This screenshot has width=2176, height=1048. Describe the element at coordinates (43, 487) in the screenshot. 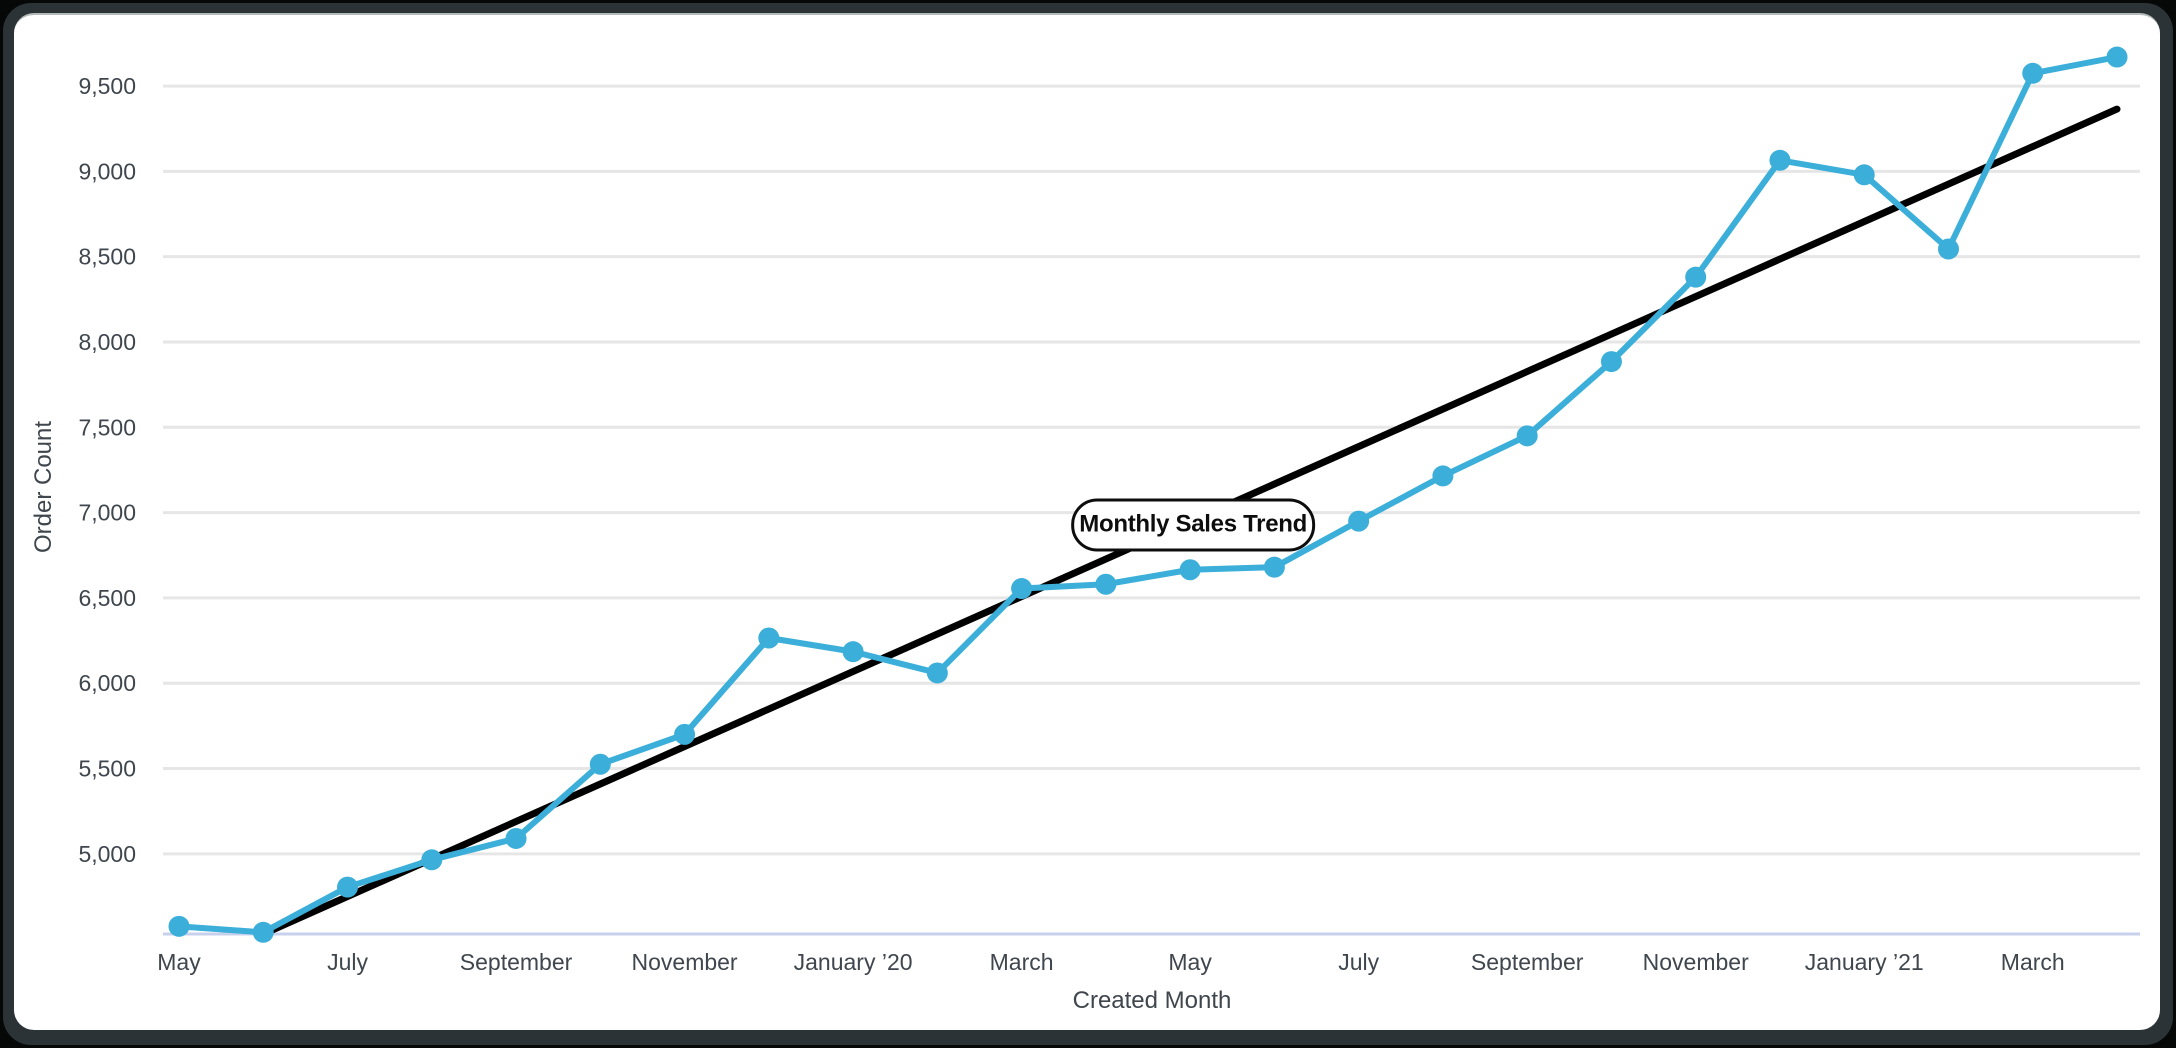

I see `y-axis-title: Order Count` at that location.